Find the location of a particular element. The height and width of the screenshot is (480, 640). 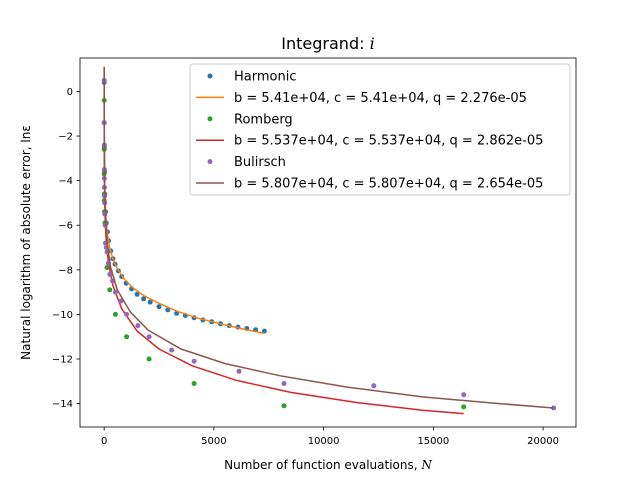

legend-entry: Harmonic is located at coordinates (251, 77).